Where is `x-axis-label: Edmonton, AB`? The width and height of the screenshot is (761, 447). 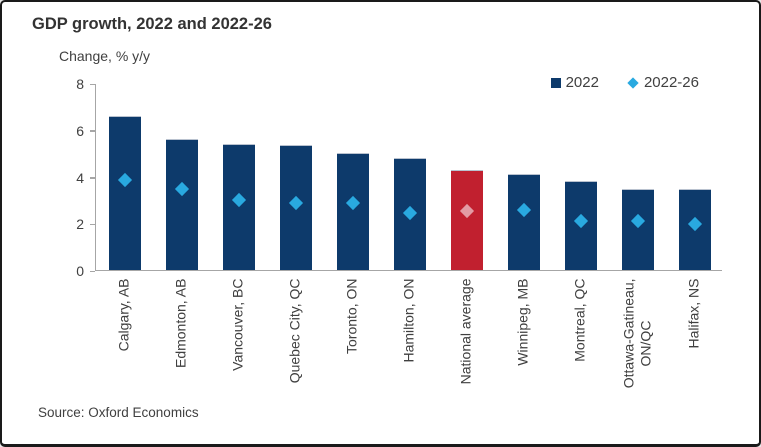
x-axis-label: Edmonton, AB is located at coordinates (180, 323).